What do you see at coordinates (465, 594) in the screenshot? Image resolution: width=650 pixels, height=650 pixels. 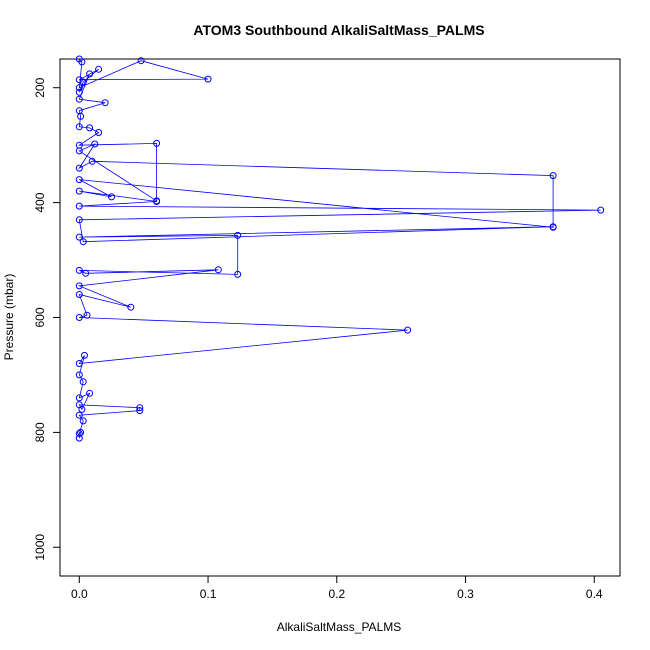 I see `x-tick-label: 0.3` at bounding box center [465, 594].